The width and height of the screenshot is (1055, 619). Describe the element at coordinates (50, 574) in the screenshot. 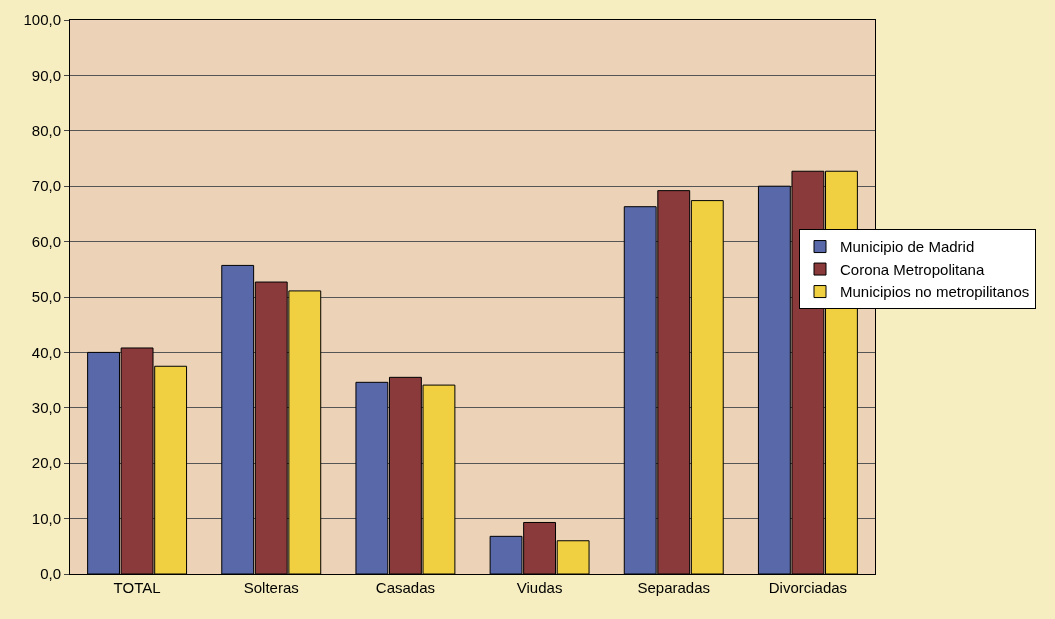

I see `y-tick-label: 0,0` at that location.